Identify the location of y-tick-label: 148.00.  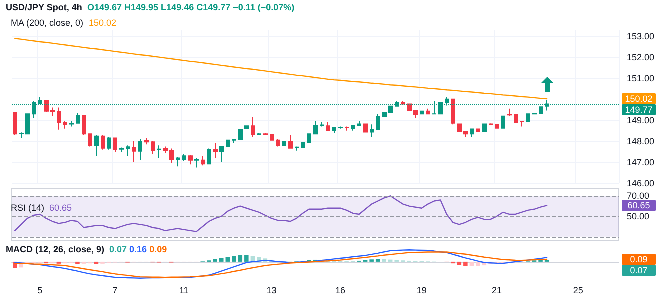
(641, 141).